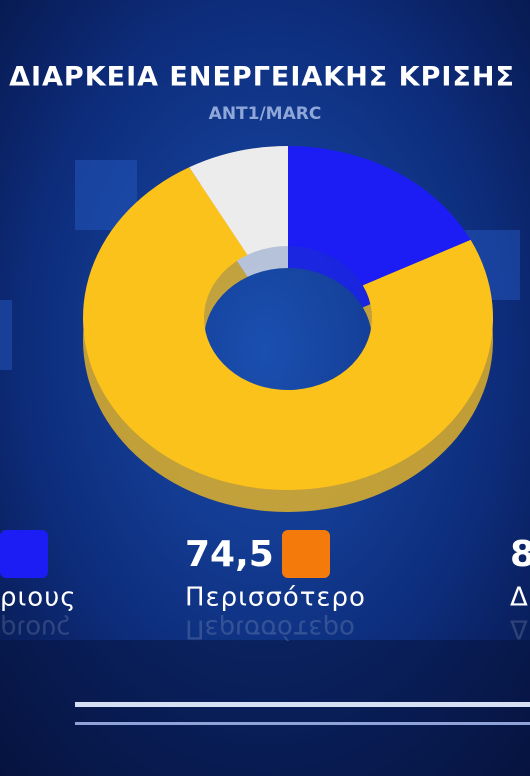 The width and height of the screenshot is (530, 776). What do you see at coordinates (229, 554) in the screenshot?
I see `value-label: 74,5` at bounding box center [229, 554].